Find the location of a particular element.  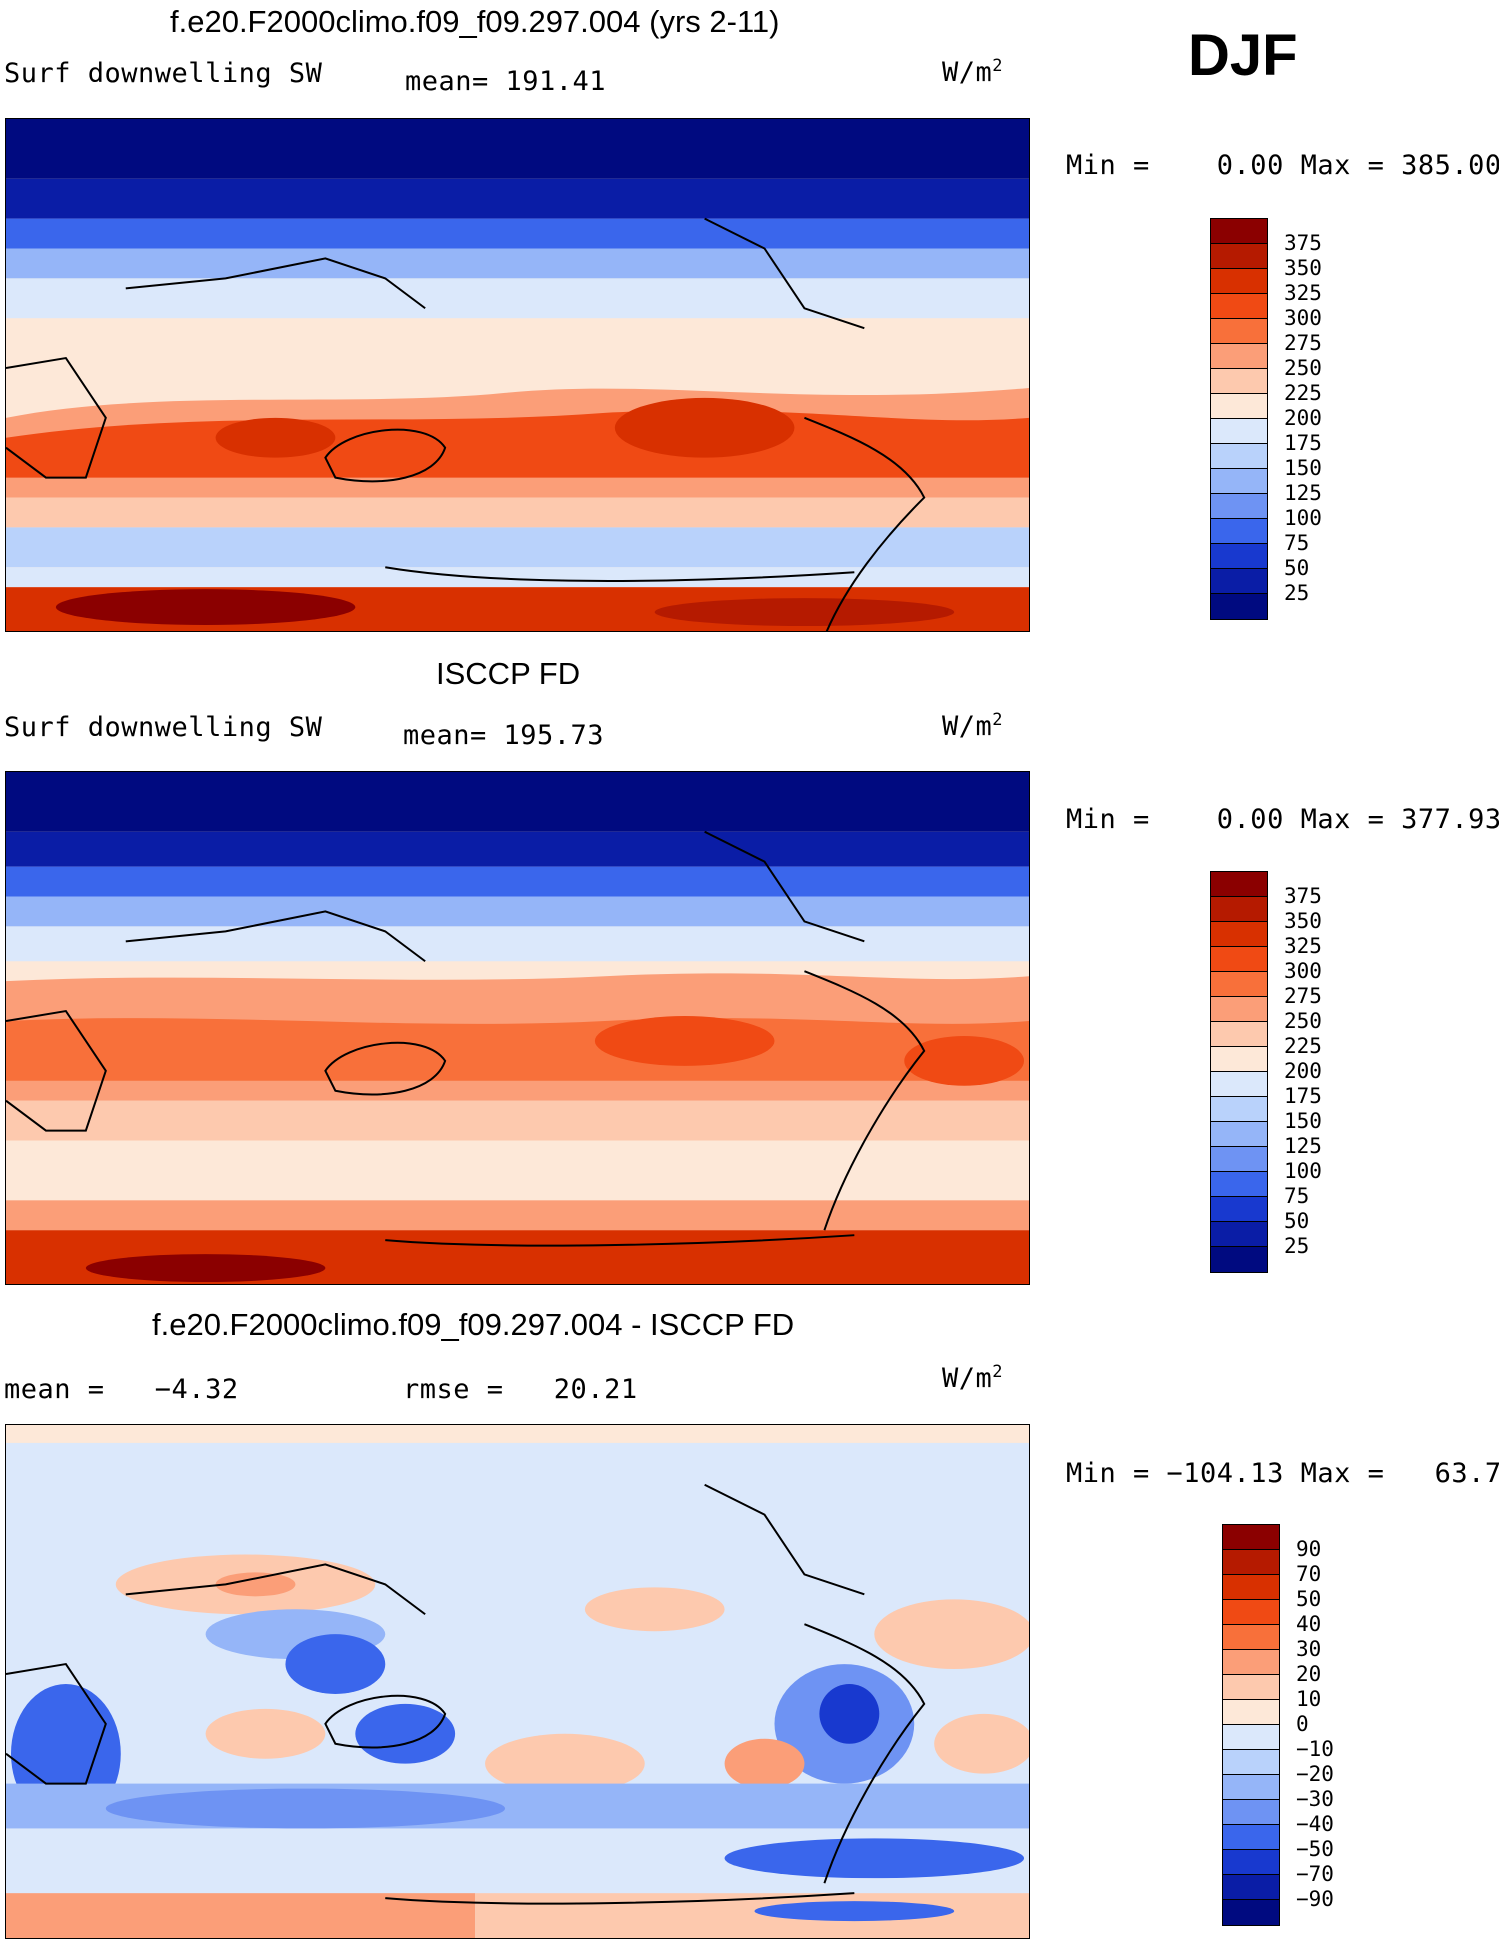

panel2-colorbar is located at coordinates (1239, 1072).